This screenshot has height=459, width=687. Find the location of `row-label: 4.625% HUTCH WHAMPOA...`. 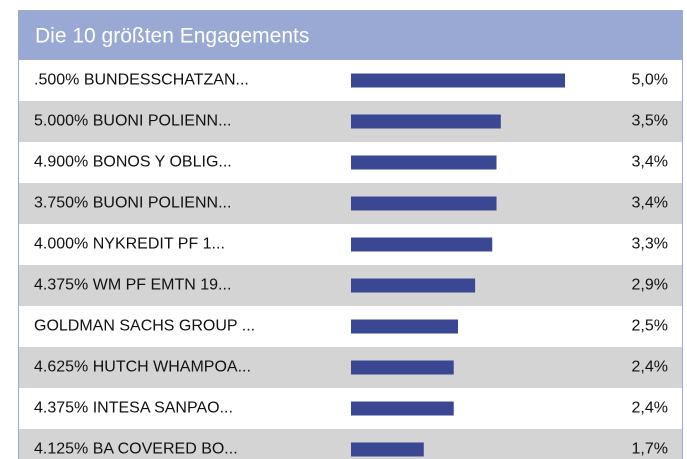

row-label: 4.625% HUTCH WHAMPOA... is located at coordinates (142, 367).